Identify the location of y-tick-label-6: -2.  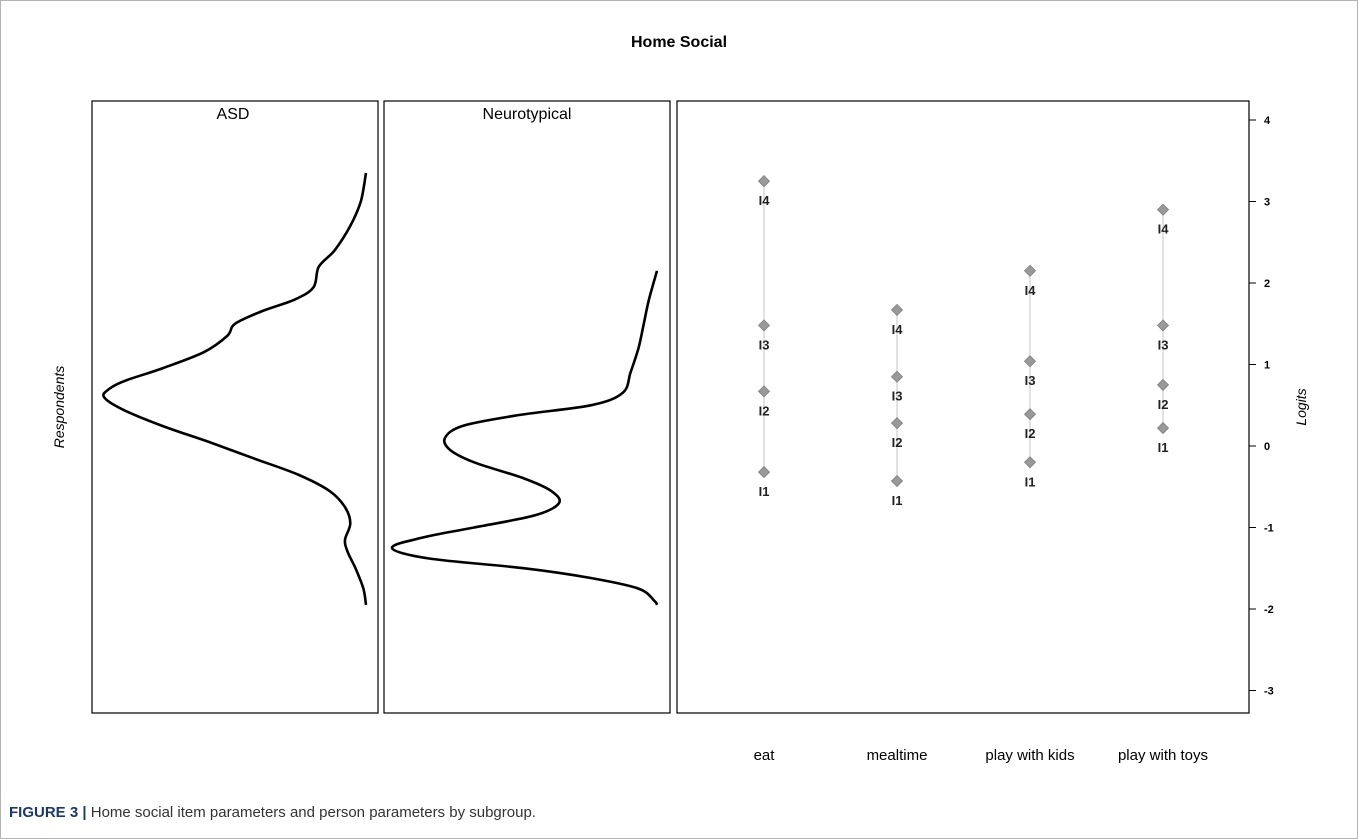
(1269, 610).